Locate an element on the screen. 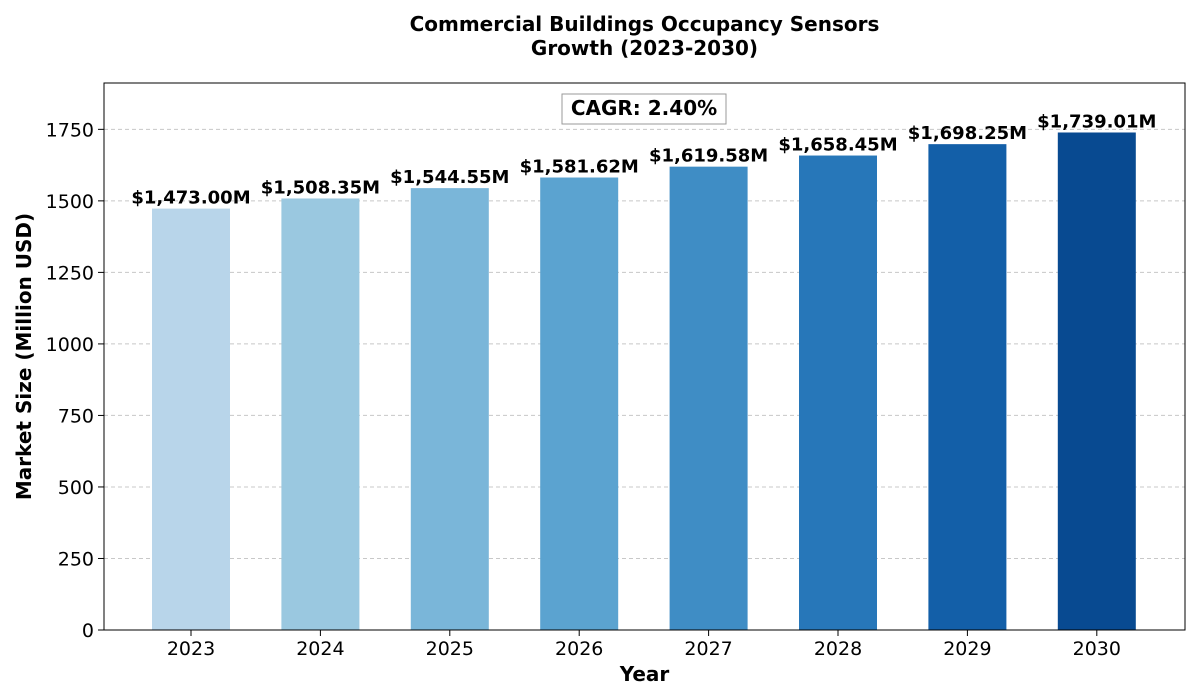  cagr-text: CAGR: 2.40% is located at coordinates (644, 108).